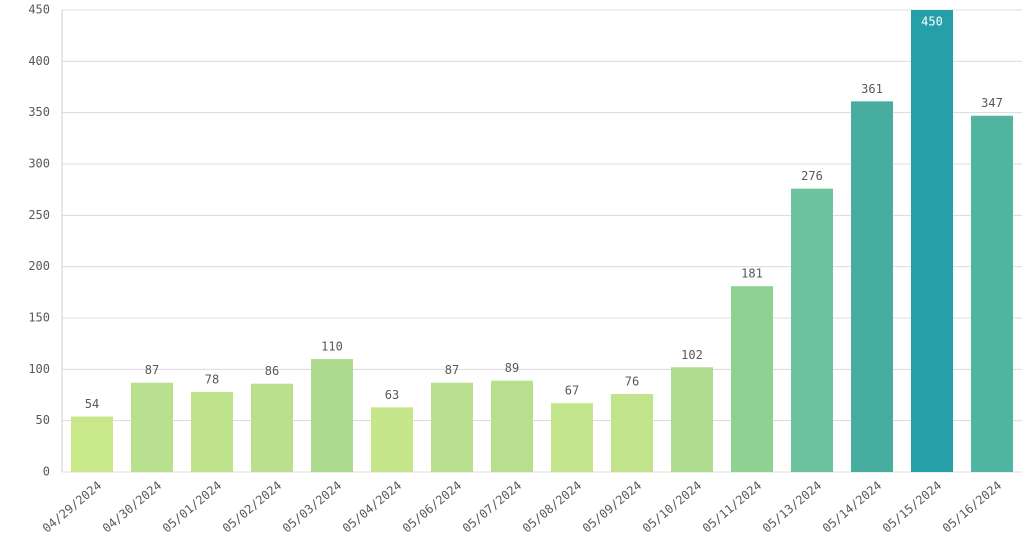 This screenshot has height=540, width=1025. What do you see at coordinates (572, 391) in the screenshot?
I see `value-label: 67` at bounding box center [572, 391].